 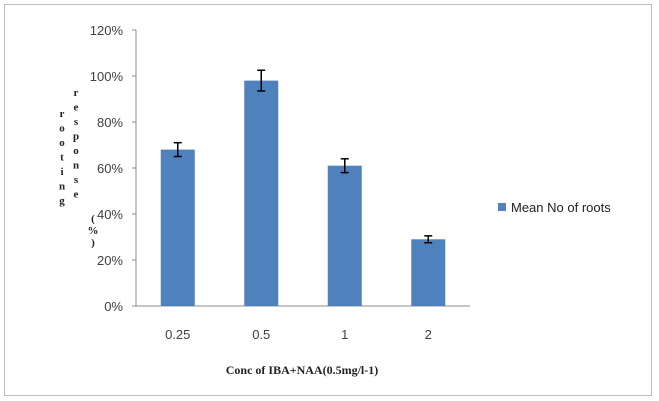 What do you see at coordinates (113, 306) in the screenshot?
I see `y-tick-label: 0%` at bounding box center [113, 306].